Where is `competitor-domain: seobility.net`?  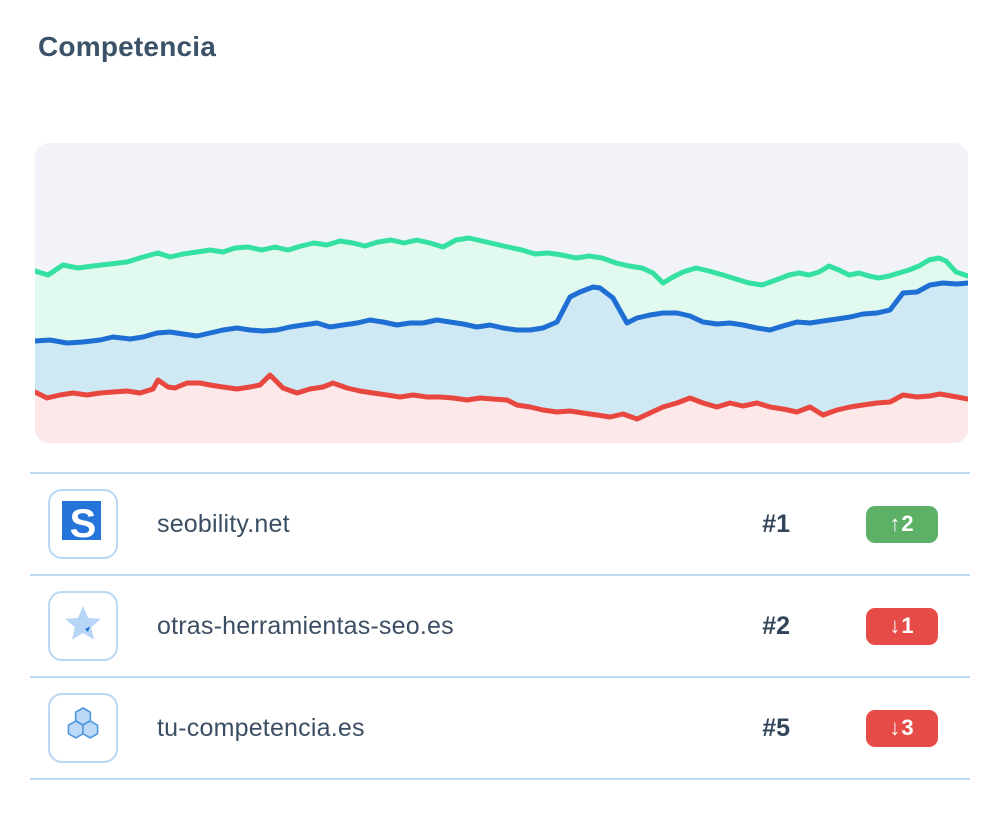
competitor-domain: seobility.net is located at coordinates (223, 523).